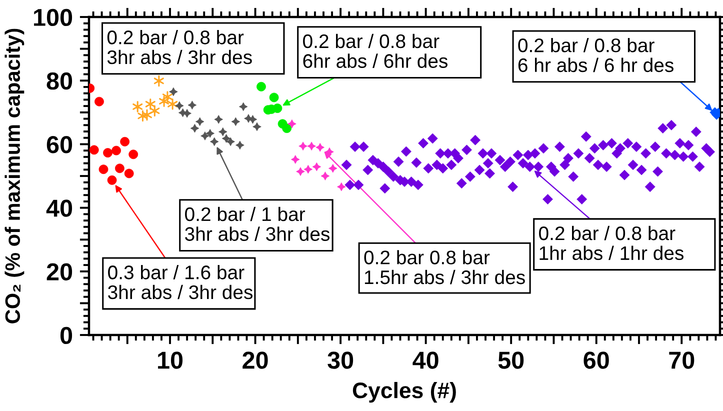  I want to click on y-tick-label: 40, so click(59, 208).